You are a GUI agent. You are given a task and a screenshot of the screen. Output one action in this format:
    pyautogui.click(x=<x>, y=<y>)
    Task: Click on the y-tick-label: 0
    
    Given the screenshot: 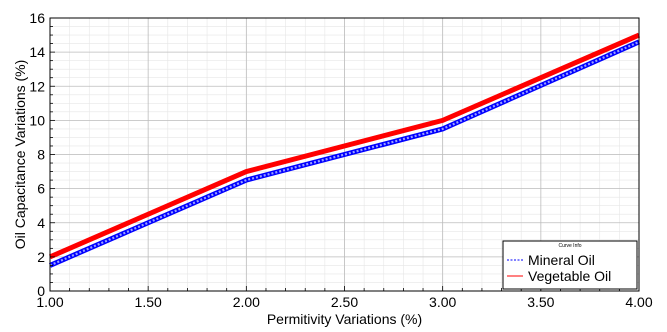 What is the action you would take?
    pyautogui.click(x=41, y=291)
    